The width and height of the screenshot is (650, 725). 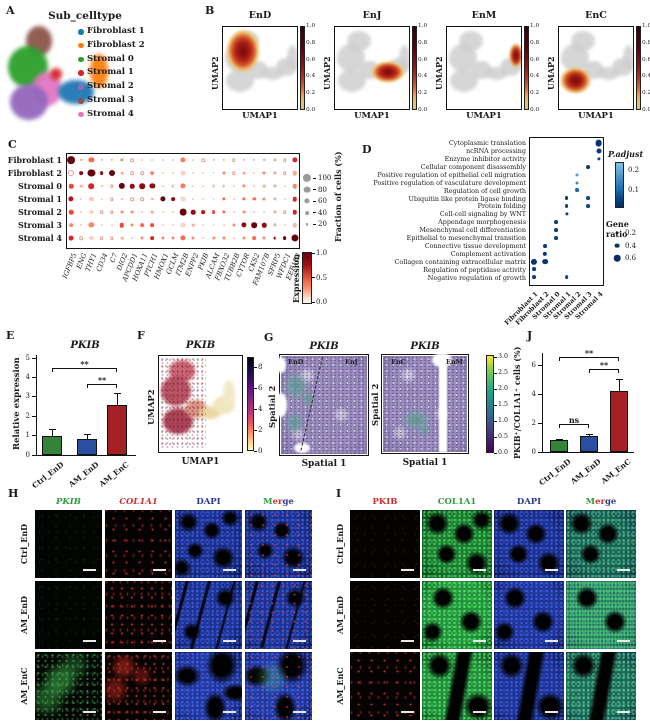 What do you see at coordinates (503, 388) in the screenshot?
I see `g-cbar-label: 2.0` at bounding box center [503, 388].